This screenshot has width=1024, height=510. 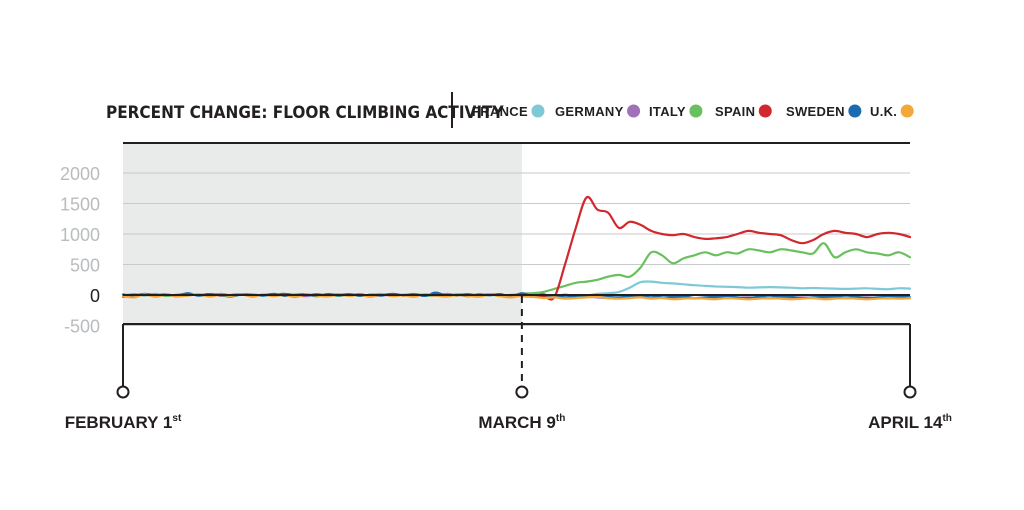 I want to click on y-tick-label: 0, so click(x=95, y=296).